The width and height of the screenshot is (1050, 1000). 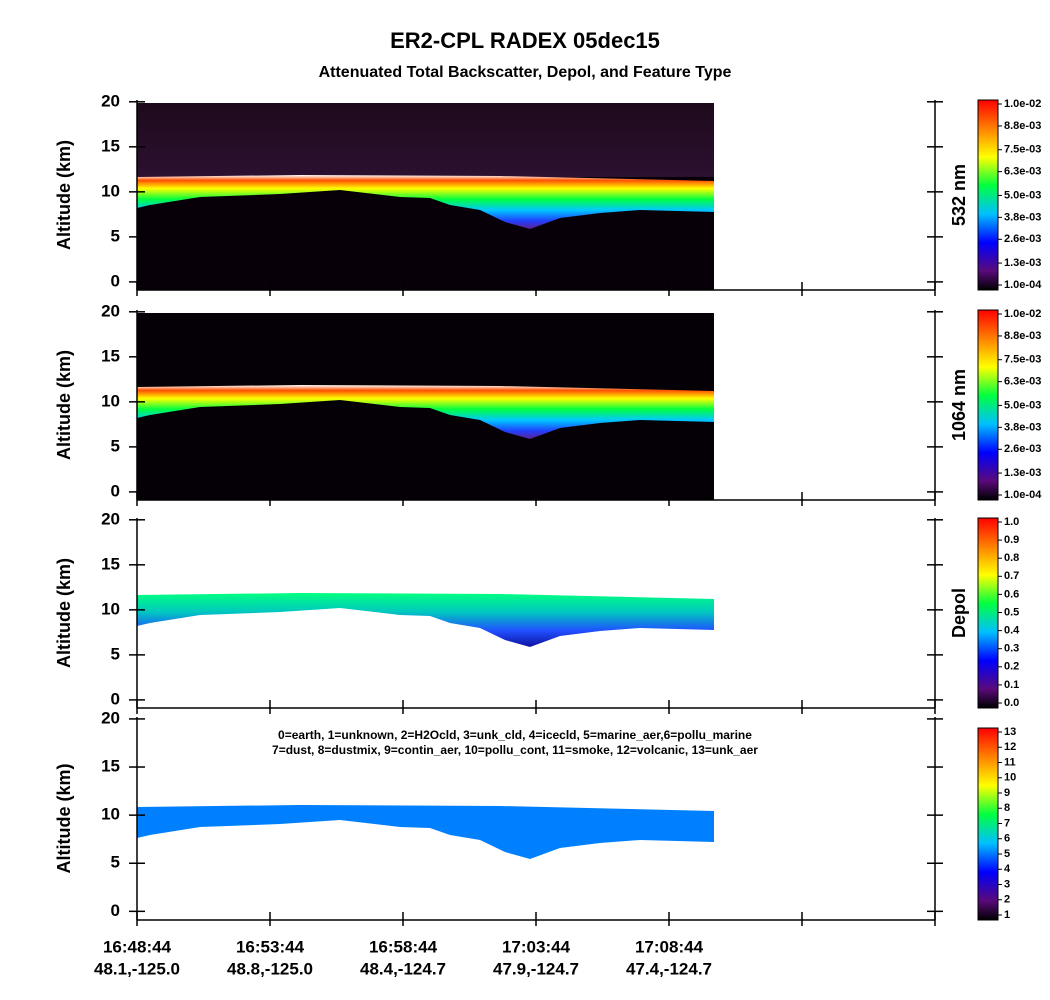 I want to click on colorbar-tick-label: 7, so click(x=1007, y=823).